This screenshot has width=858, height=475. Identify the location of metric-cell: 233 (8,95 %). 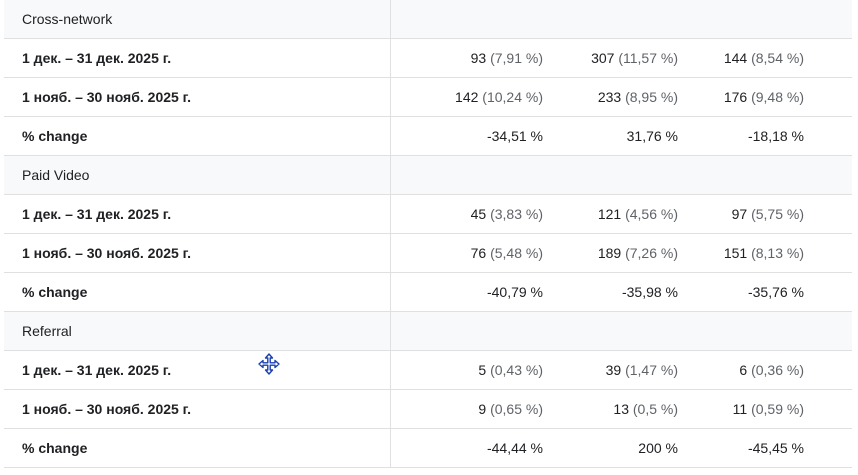
(638, 97).